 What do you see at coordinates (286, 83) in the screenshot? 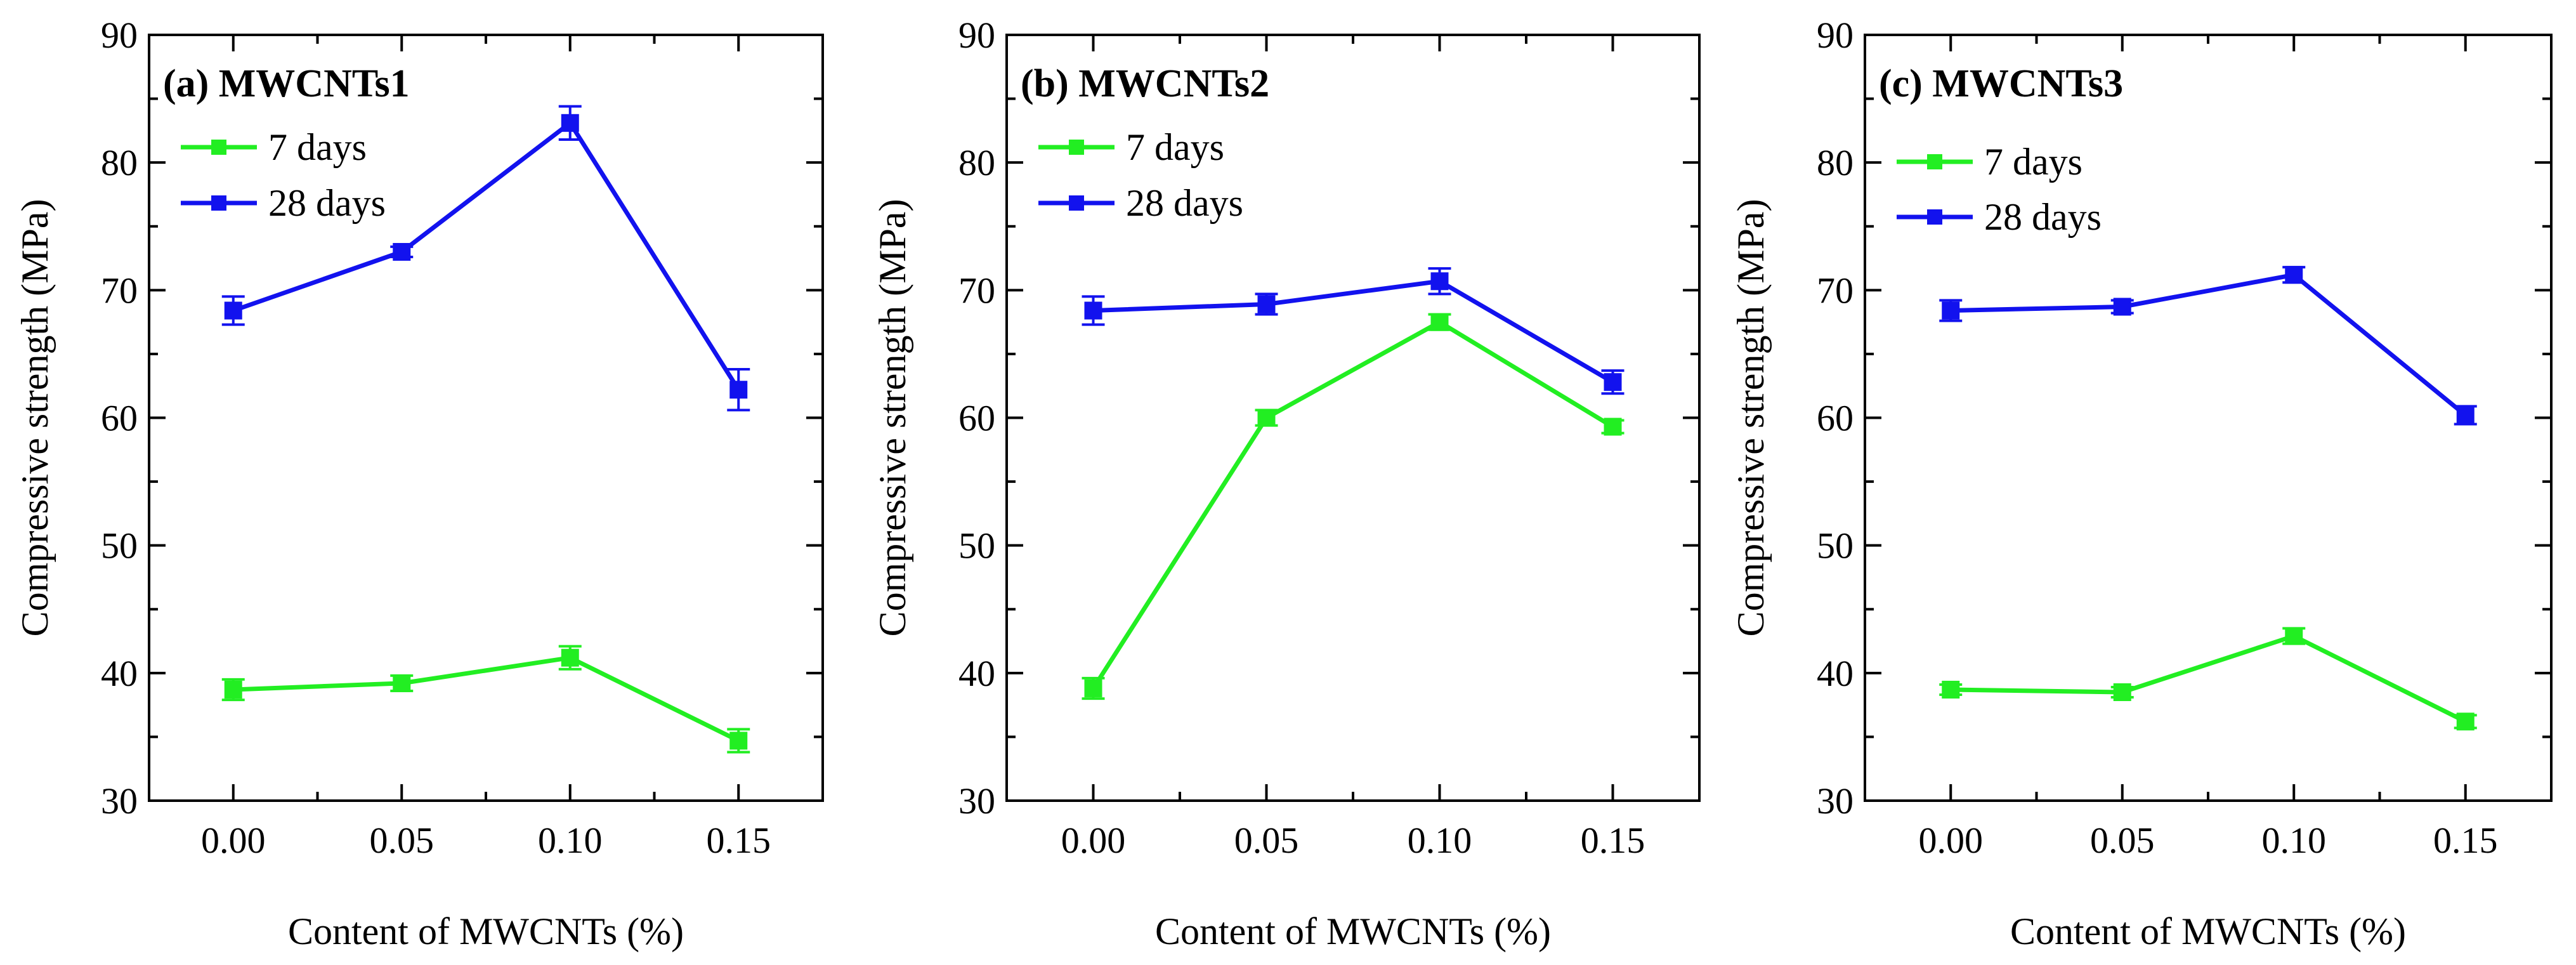
I see `panel-title: (a) MWCNTs1` at bounding box center [286, 83].